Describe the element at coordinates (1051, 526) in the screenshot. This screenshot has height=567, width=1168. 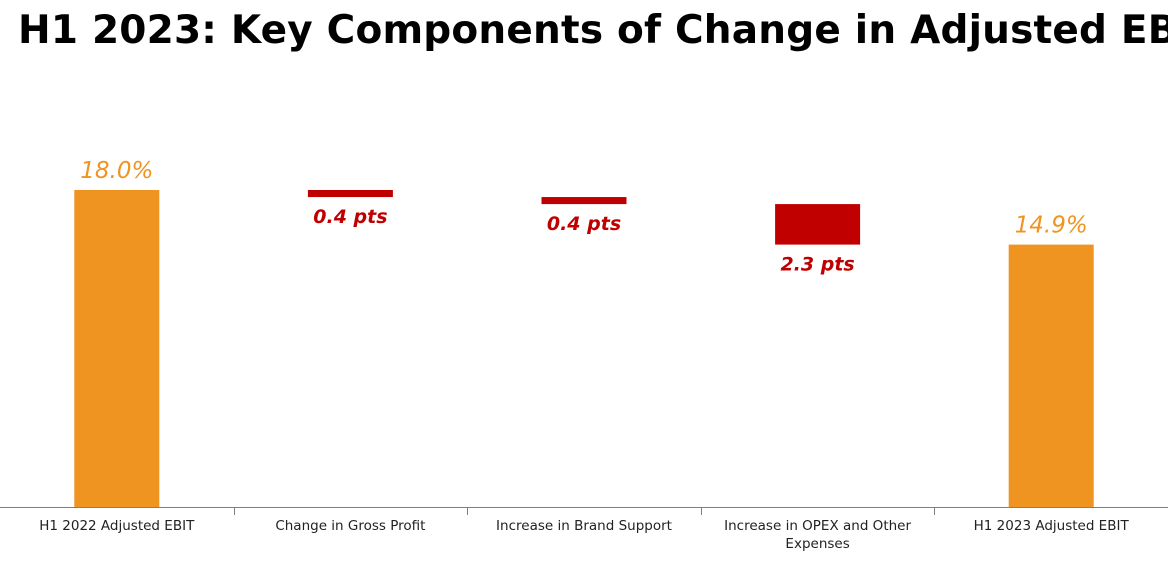
I see `category-label: H1 2023 Adjusted EBIT` at that location.